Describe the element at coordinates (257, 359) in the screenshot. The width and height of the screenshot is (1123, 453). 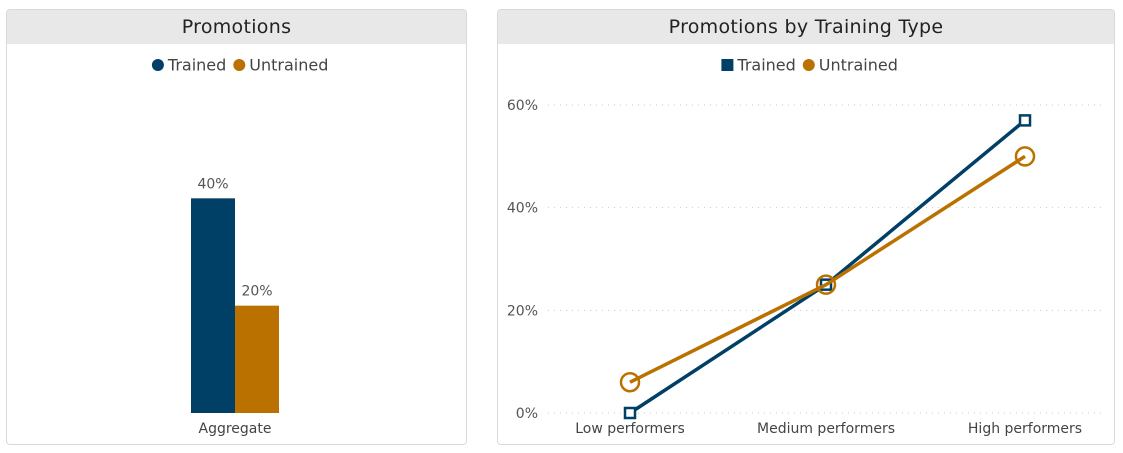
I see `bar-untrained` at that location.